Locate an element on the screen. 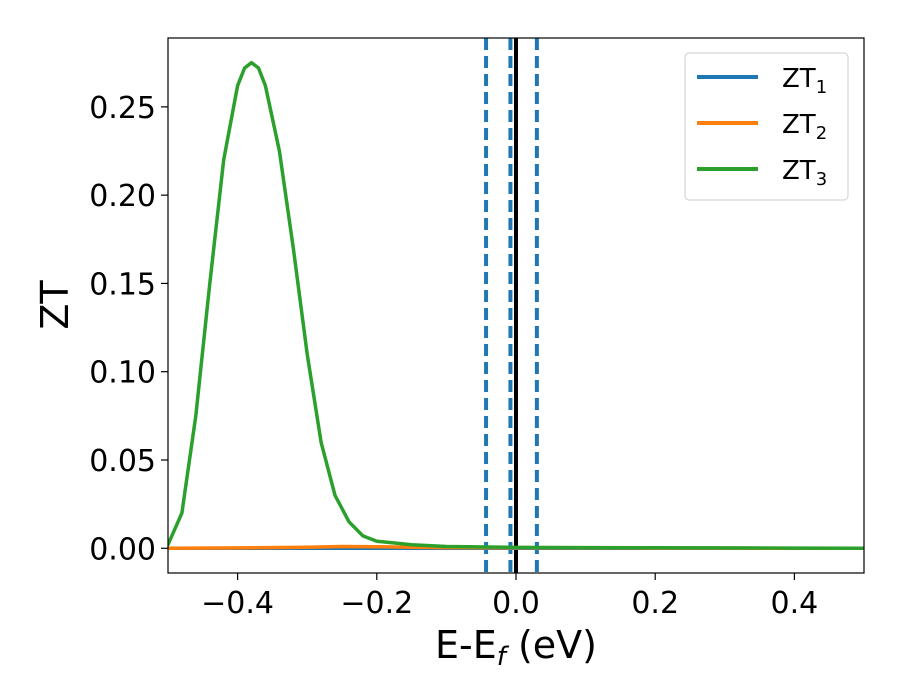  y-tick-label: 0.00 is located at coordinates (122, 549).